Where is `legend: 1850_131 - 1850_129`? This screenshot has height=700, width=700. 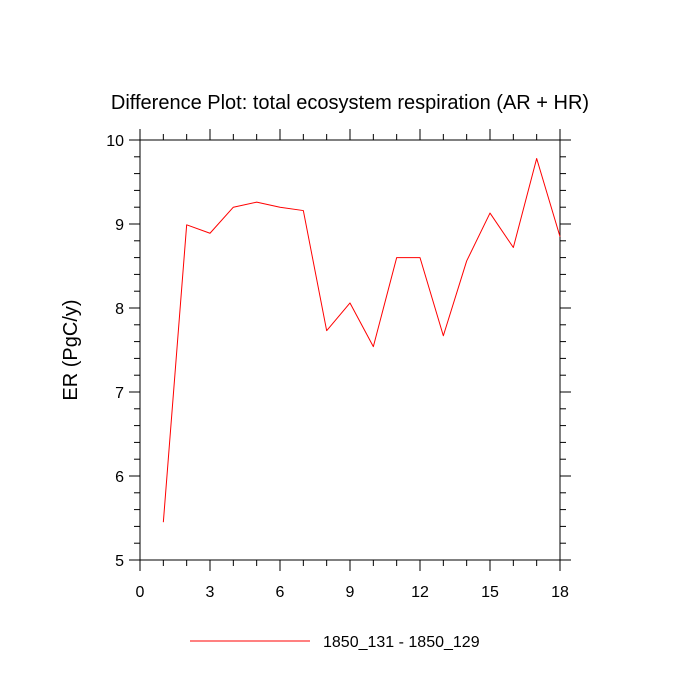
legend: 1850_131 - 1850_129 is located at coordinates (335, 642).